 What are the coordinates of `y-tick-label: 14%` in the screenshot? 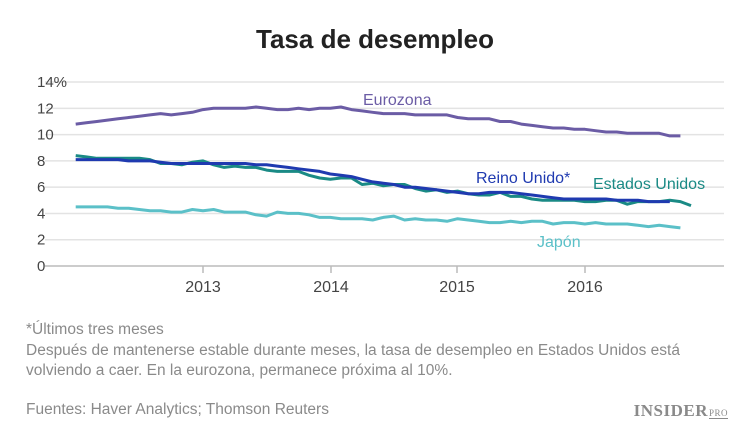 It's located at (52, 82).